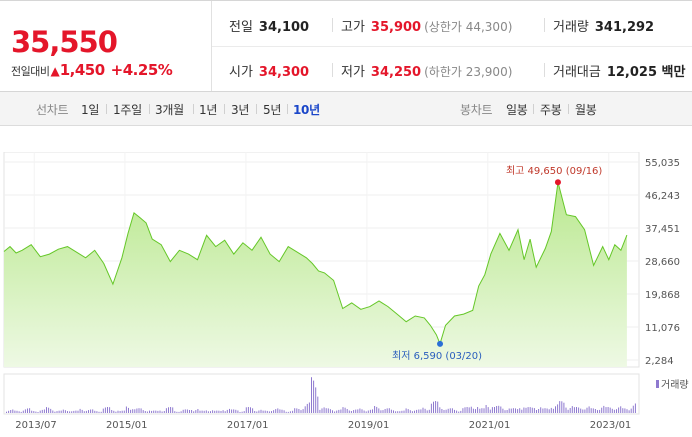 The width and height of the screenshot is (692, 437). I want to click on tab-3month: 3개월, so click(169, 110).